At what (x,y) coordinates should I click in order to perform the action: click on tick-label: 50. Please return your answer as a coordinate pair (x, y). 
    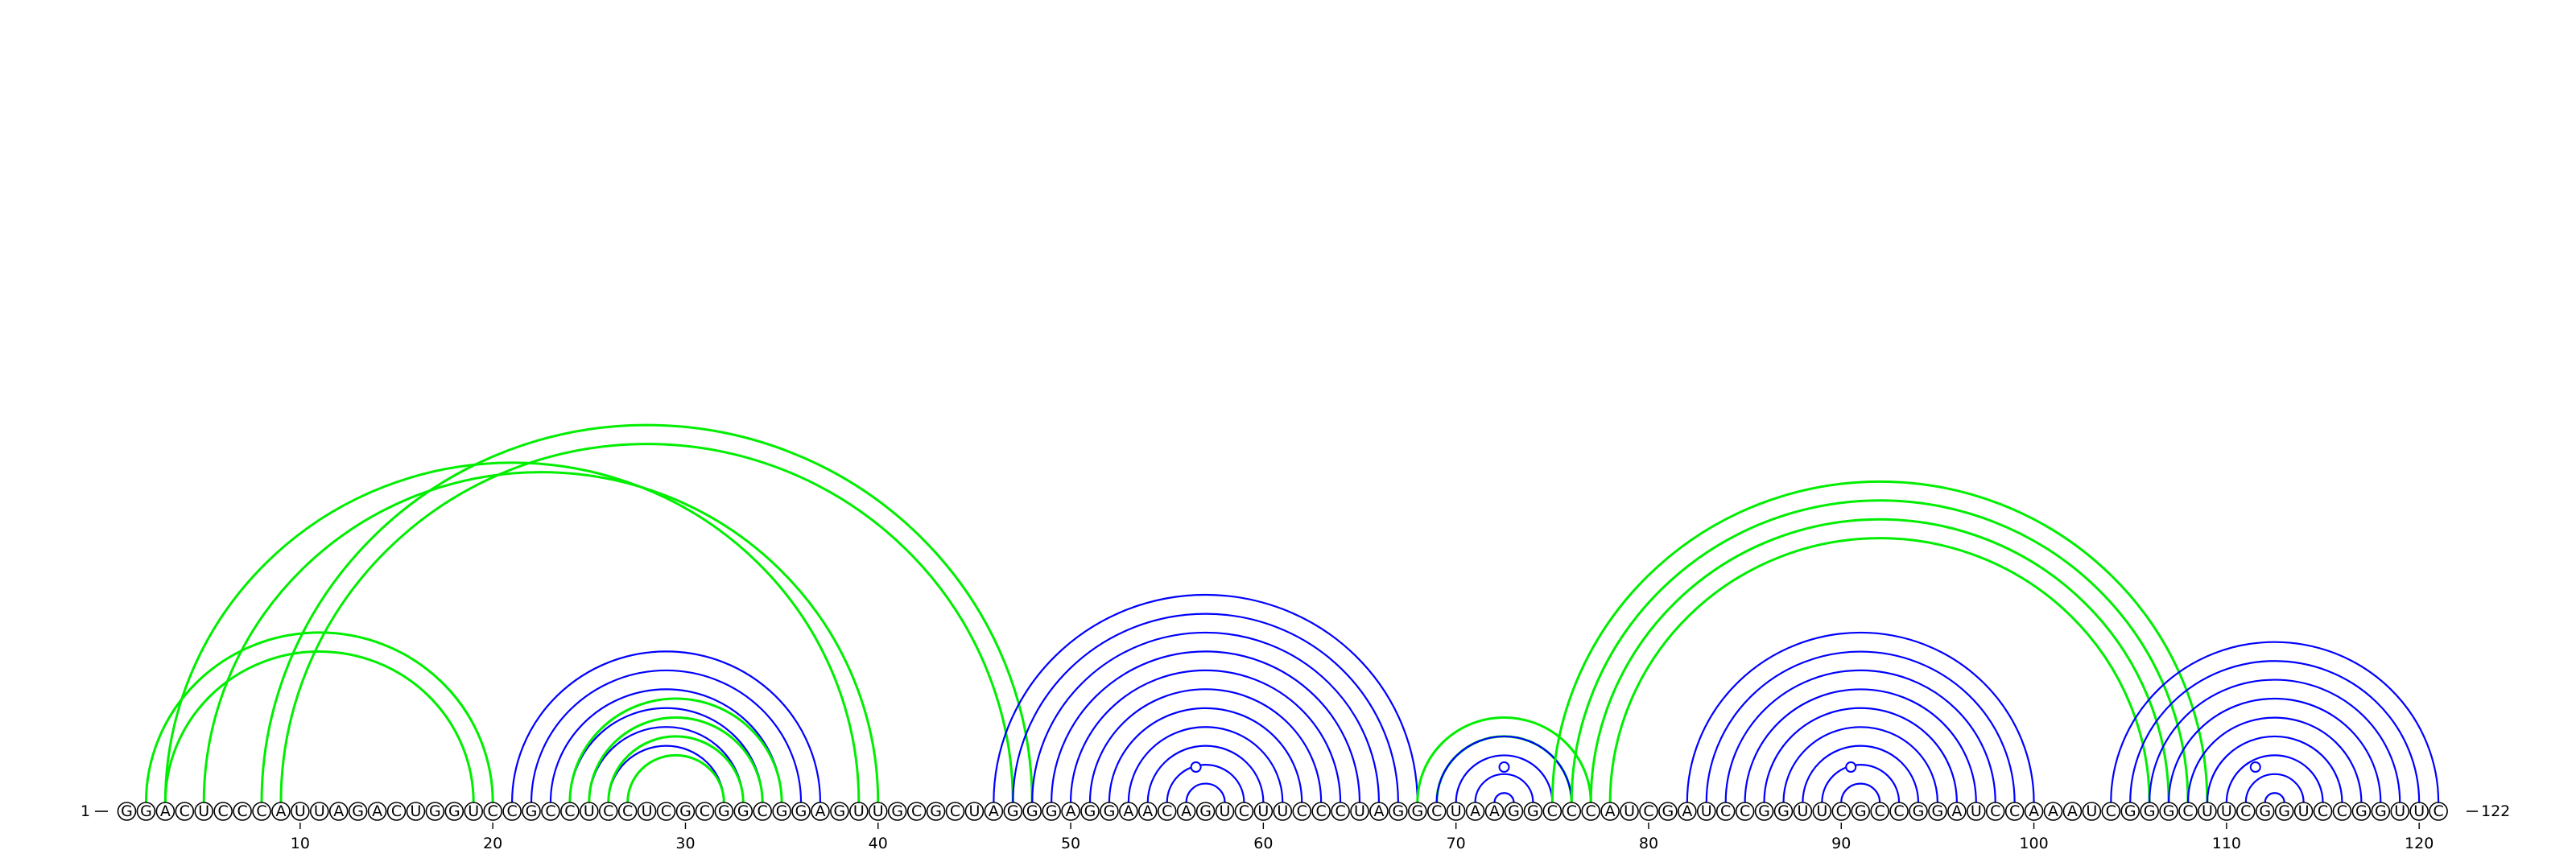
    Looking at the image, I should click on (1070, 844).